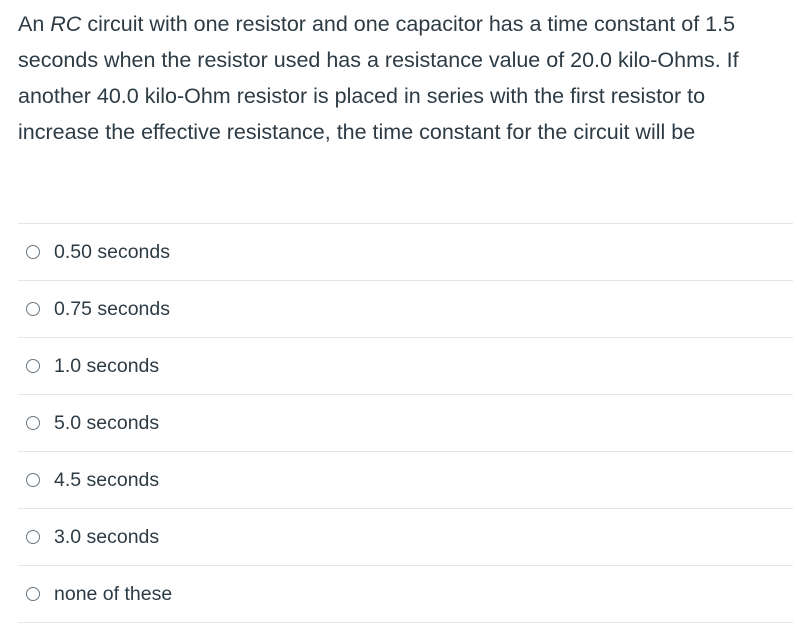 Image resolution: width=797 pixels, height=636 pixels. What do you see at coordinates (405, 252) in the screenshot?
I see `answer-option-1: 0.50 seconds` at bounding box center [405, 252].